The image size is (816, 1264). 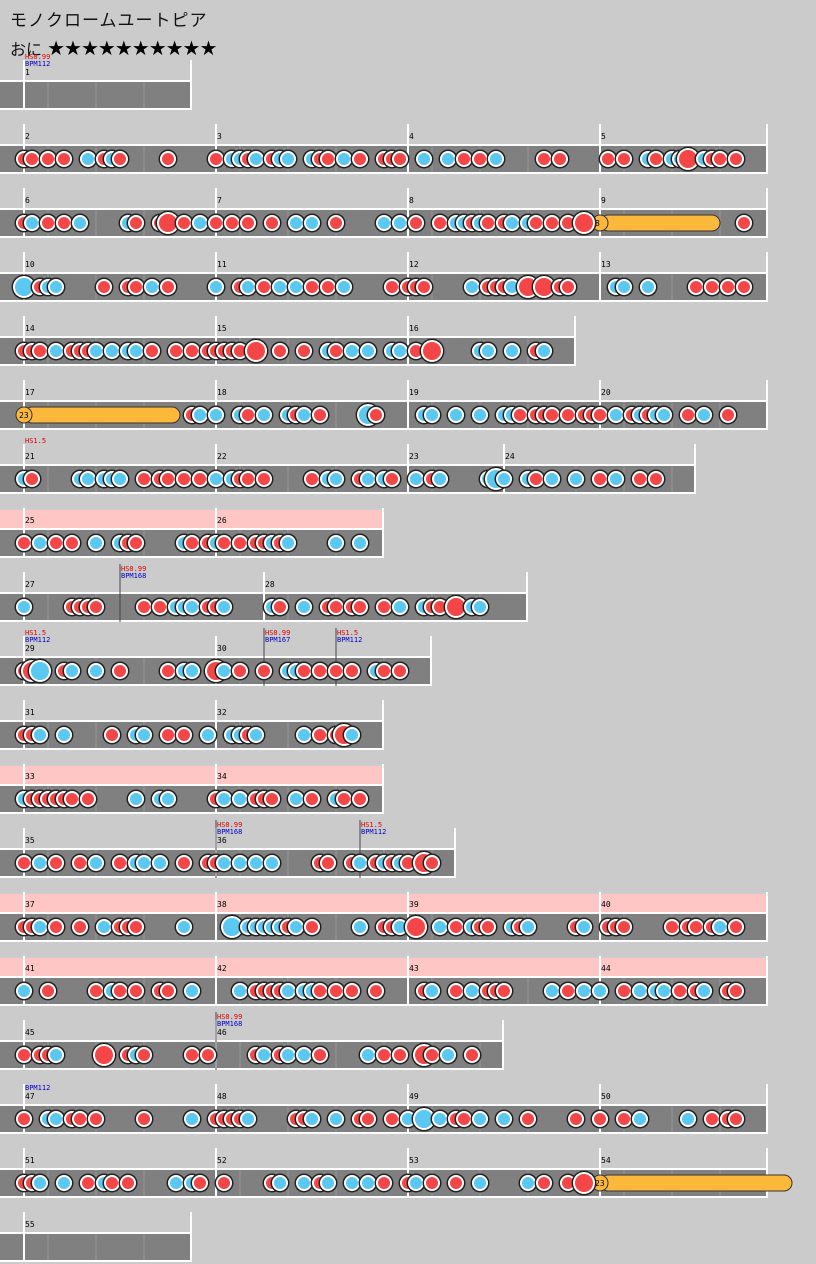 What do you see at coordinates (30, 520) in the screenshot?
I see `measure-number: 25` at bounding box center [30, 520].